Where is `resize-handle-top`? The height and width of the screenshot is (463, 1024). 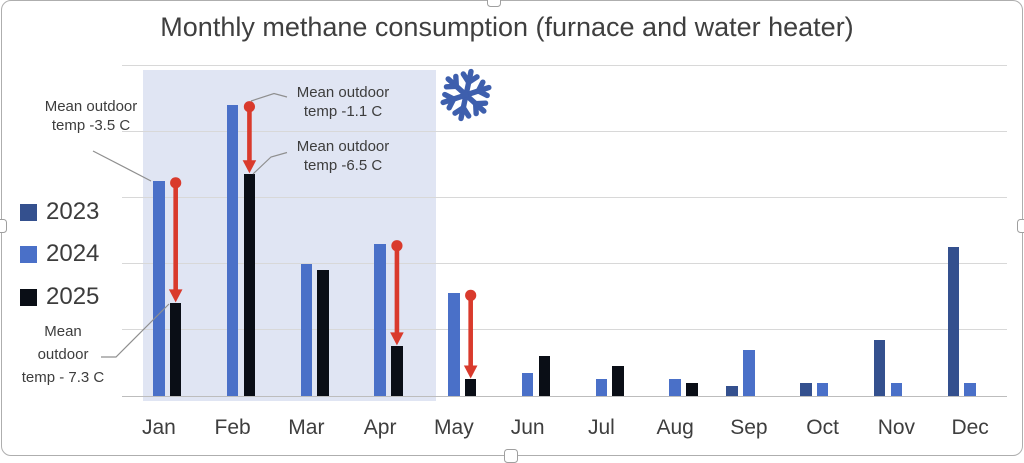
resize-handle-top is located at coordinates (494, 3).